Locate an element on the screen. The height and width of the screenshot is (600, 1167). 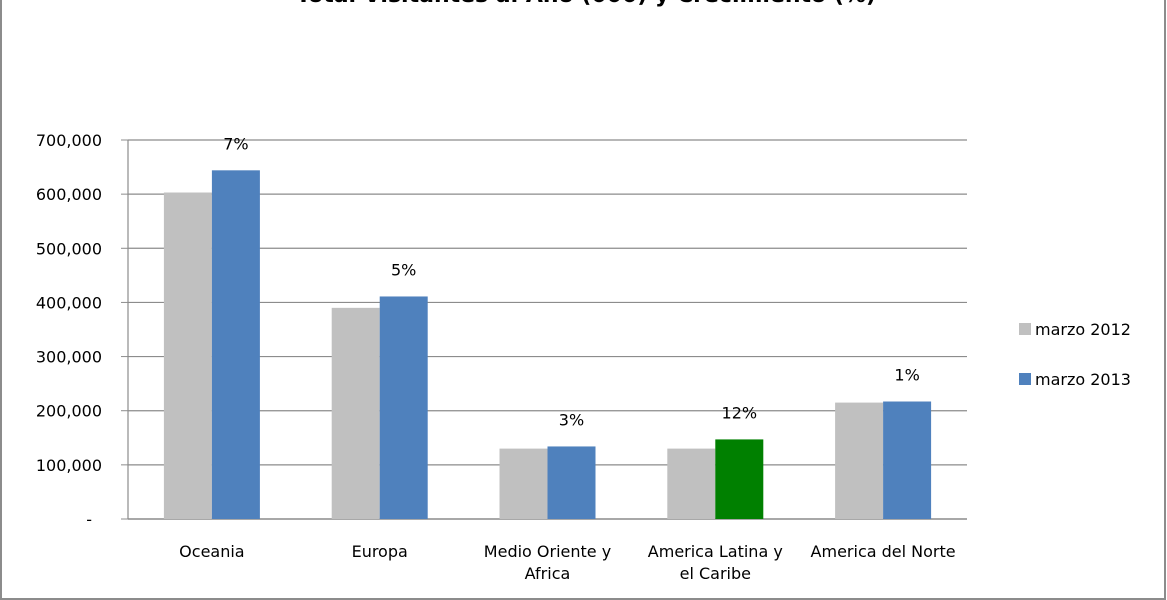
y-tick-label: 300,000 is located at coordinates (69, 357).